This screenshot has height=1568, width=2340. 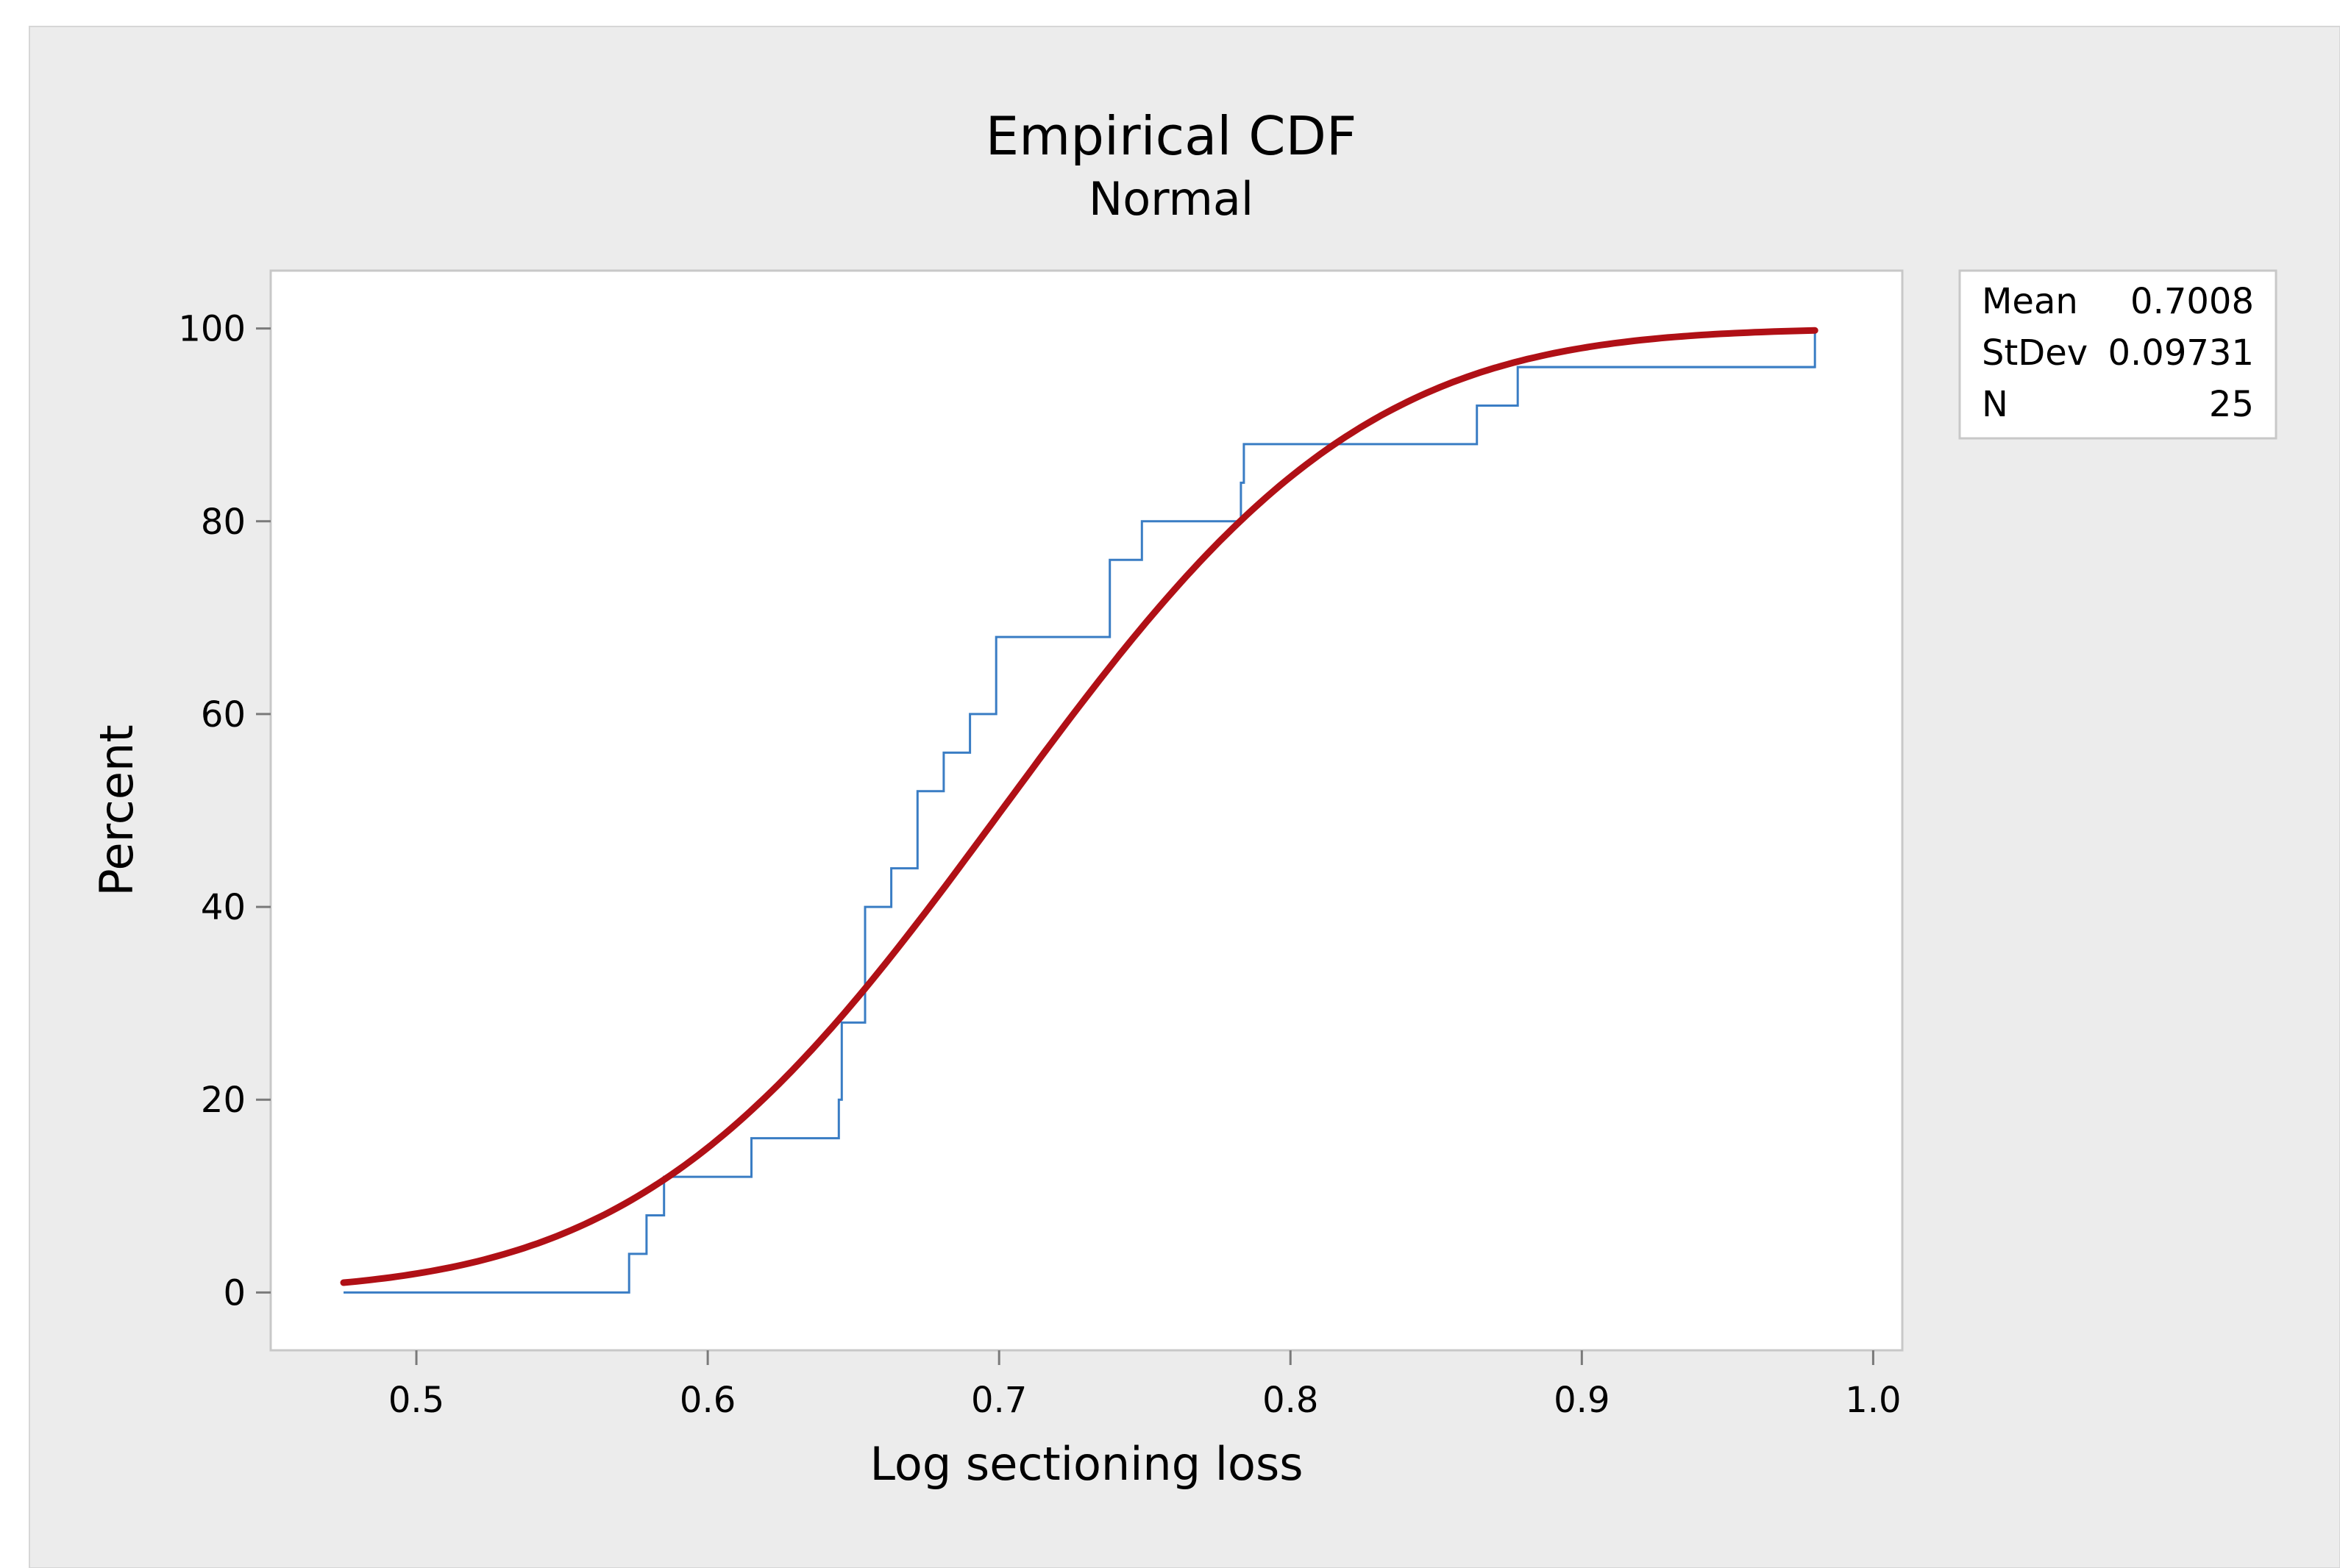 What do you see at coordinates (223, 1100) in the screenshot?
I see `y-tick-label: 20` at bounding box center [223, 1100].